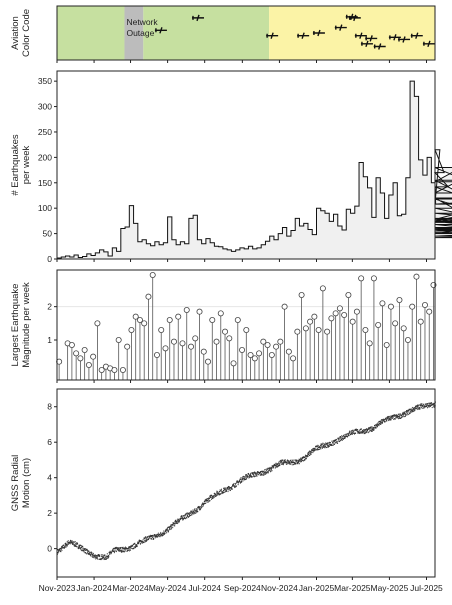 This screenshot has height=605, width=452. What do you see at coordinates (26, 164) in the screenshot?
I see `earthquake-ylabel-line2: per week` at bounding box center [26, 164].